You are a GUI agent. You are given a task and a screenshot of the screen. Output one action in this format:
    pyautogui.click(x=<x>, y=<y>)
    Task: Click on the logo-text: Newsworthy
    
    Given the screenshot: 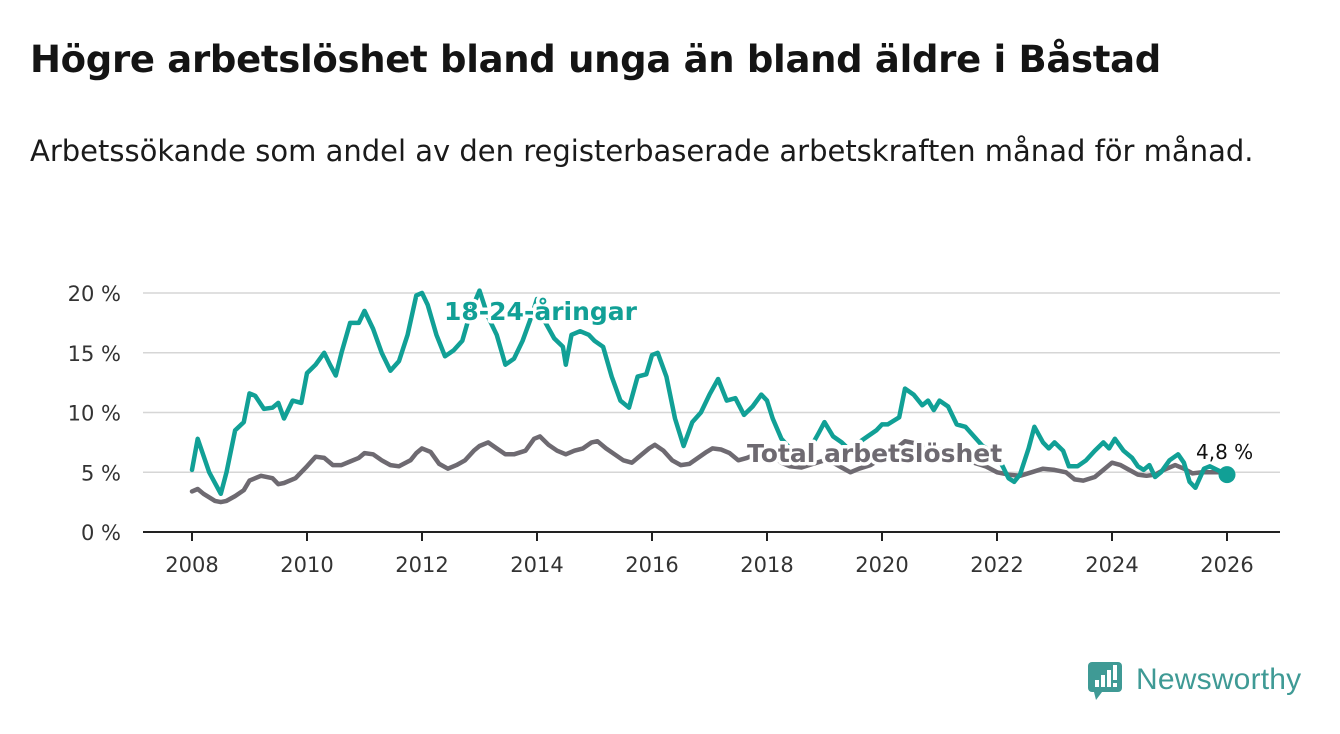 What is the action you would take?
    pyautogui.click(x=1219, y=679)
    